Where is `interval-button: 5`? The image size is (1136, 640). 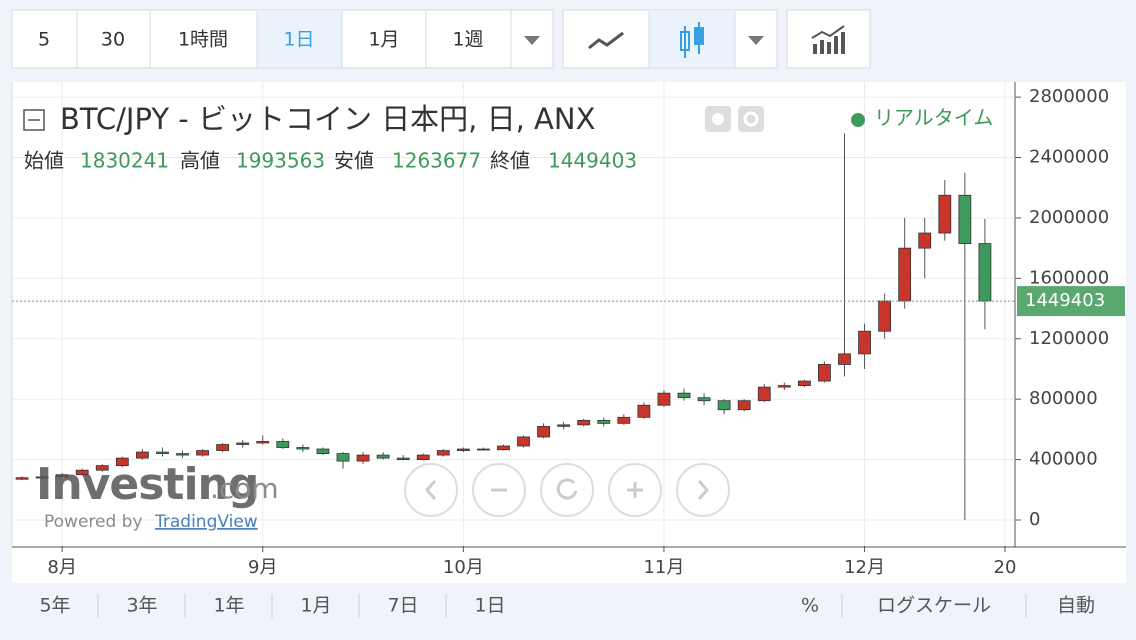 interval-button: 5 is located at coordinates (44, 40).